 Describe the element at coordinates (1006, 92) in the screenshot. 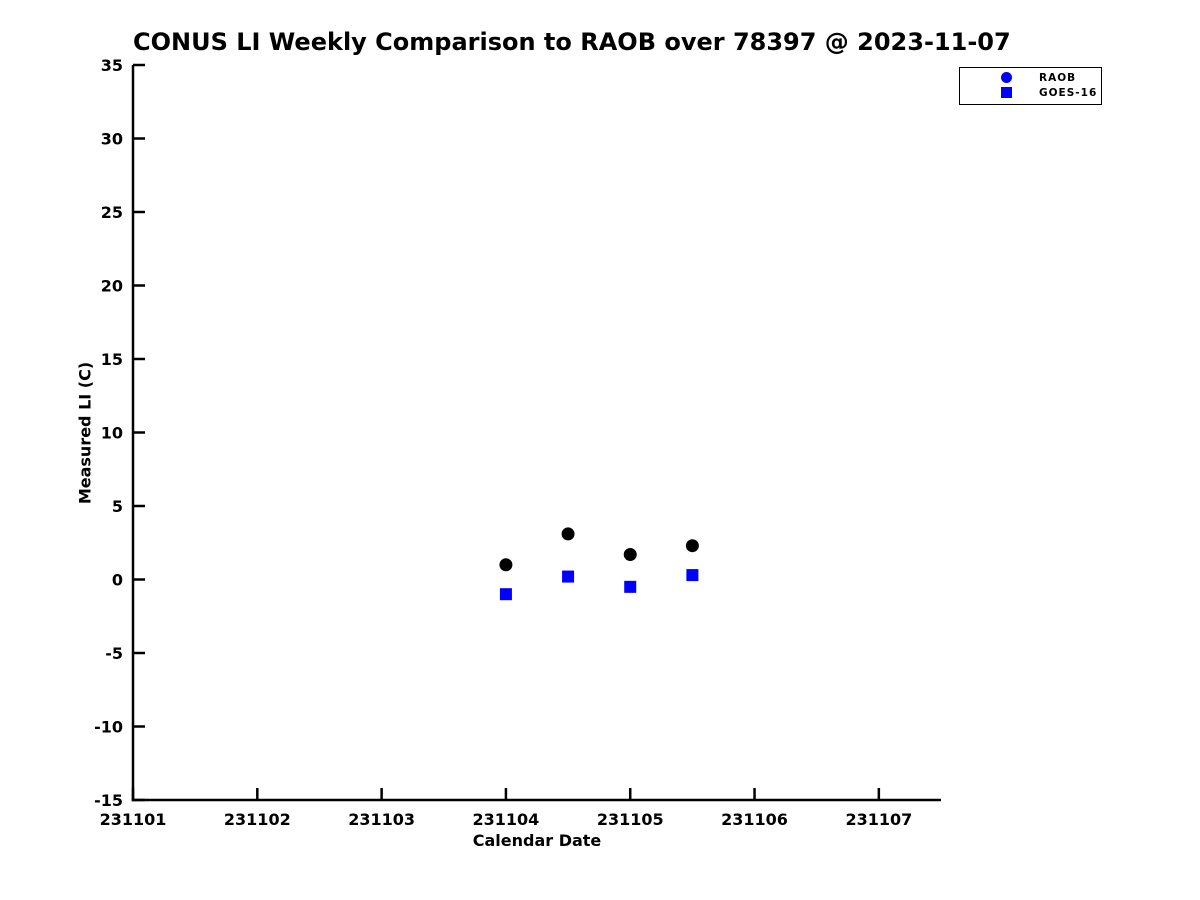

I see `square-marker-icon` at that location.